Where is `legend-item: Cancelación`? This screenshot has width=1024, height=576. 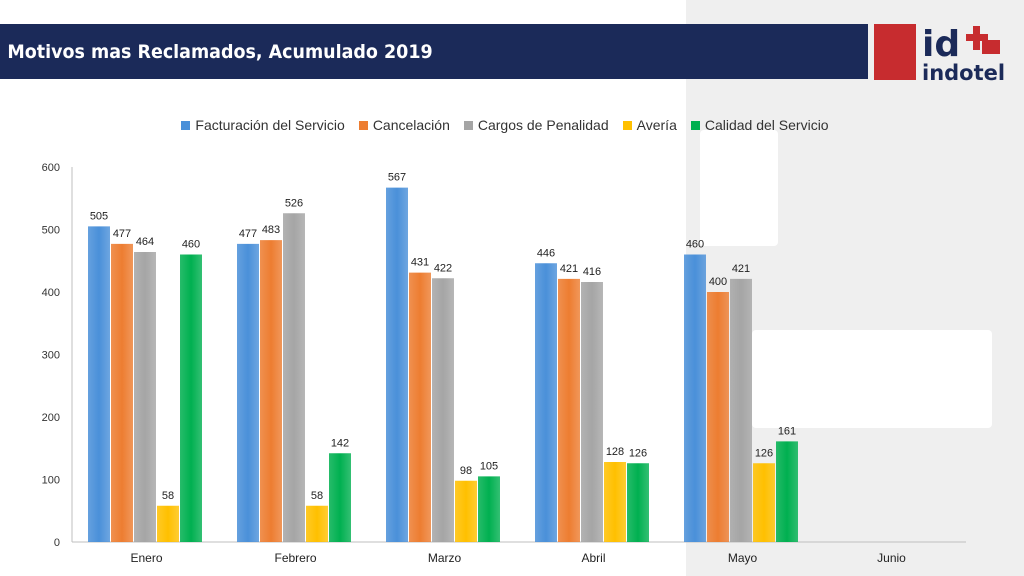 legend-item: Cancelación is located at coordinates (404, 125).